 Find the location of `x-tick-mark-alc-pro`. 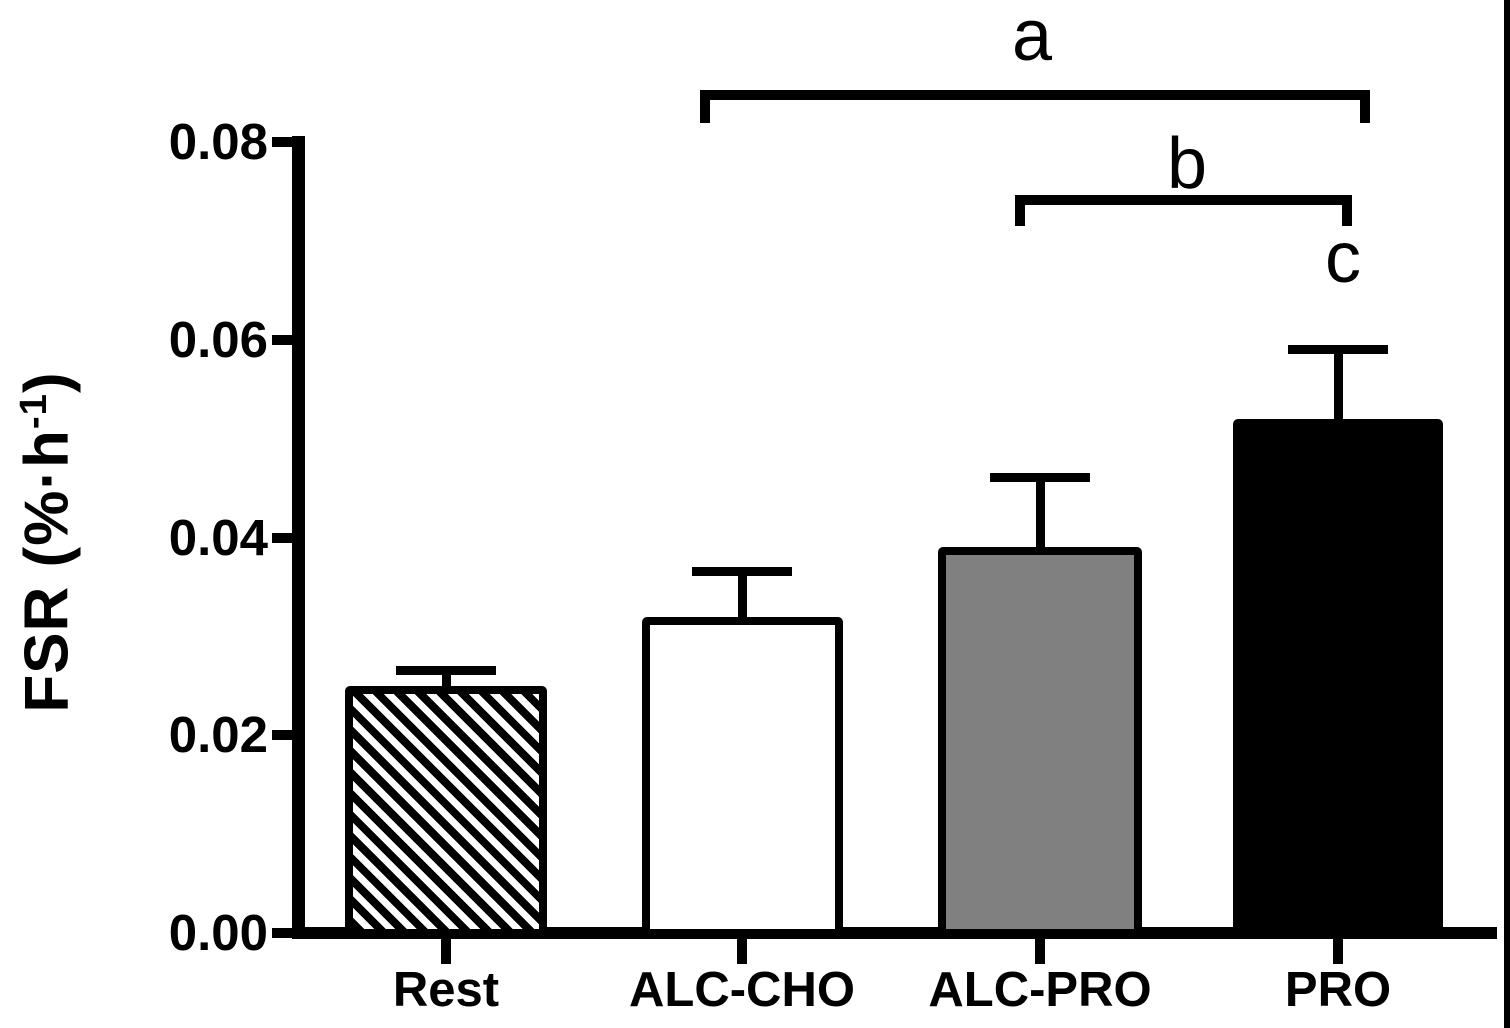

x-tick-mark-alc-pro is located at coordinates (1040, 951).